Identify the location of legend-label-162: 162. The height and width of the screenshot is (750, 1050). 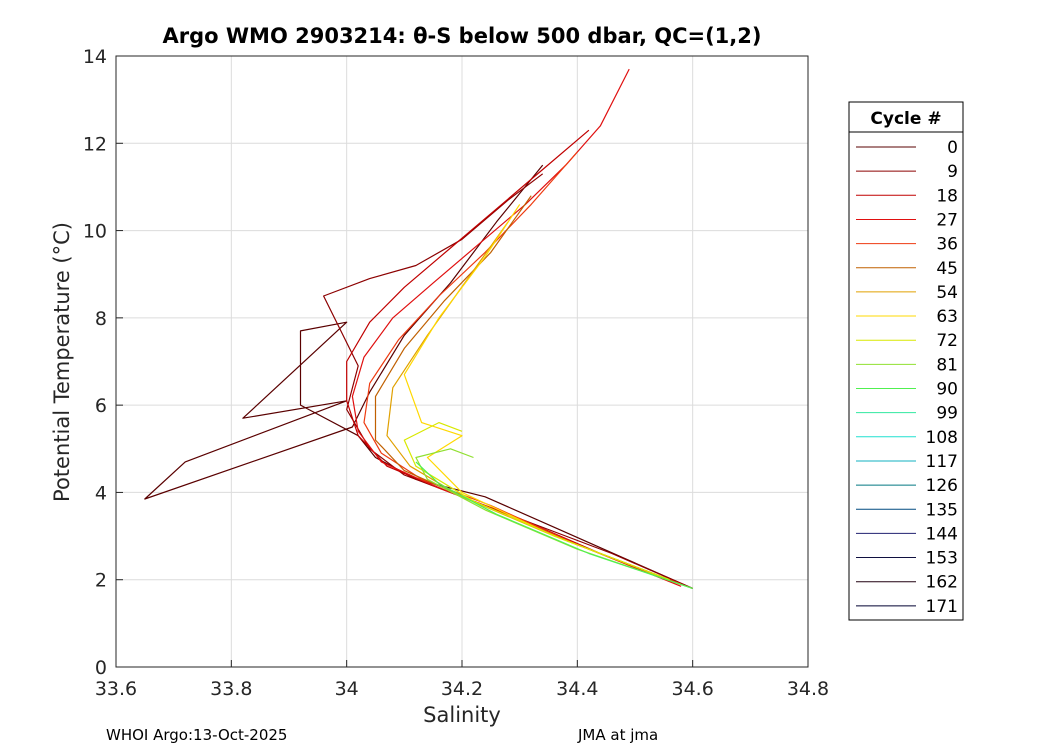
(942, 583).